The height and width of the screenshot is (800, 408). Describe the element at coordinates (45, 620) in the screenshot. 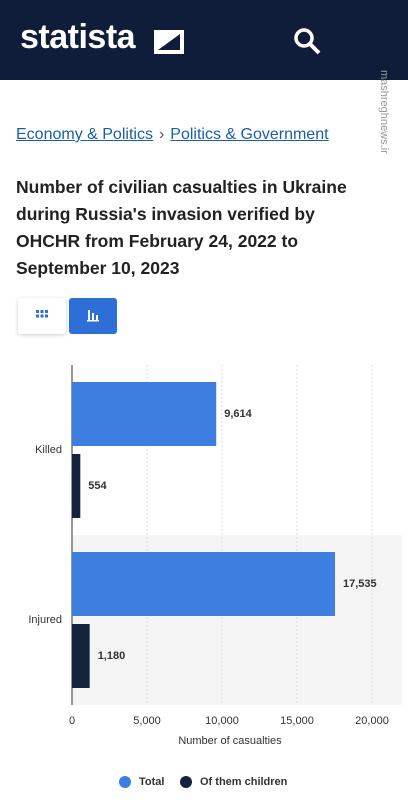

I see `category-label: Injured` at that location.